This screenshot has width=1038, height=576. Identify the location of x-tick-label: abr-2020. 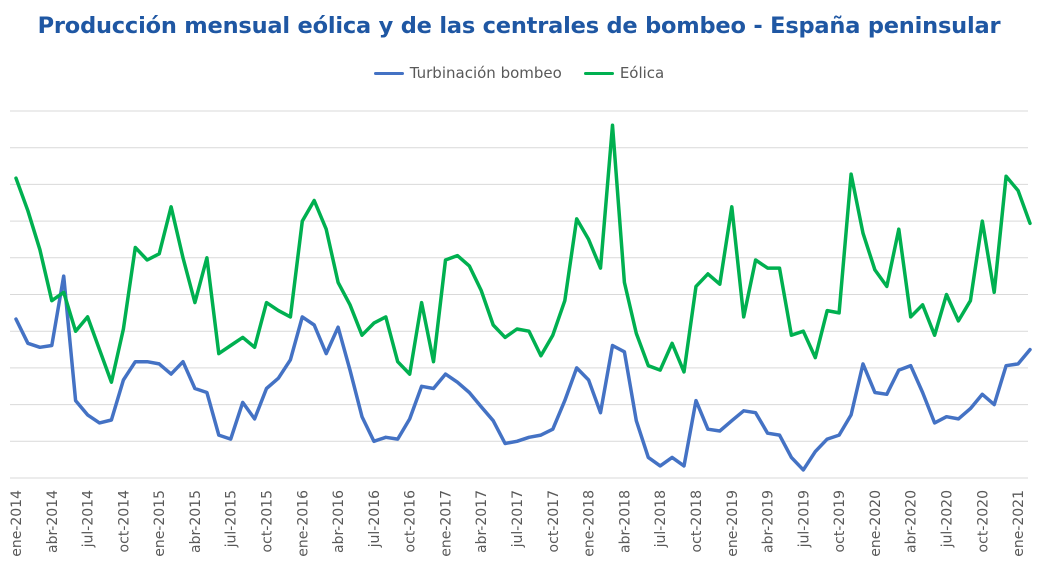
(912, 521).